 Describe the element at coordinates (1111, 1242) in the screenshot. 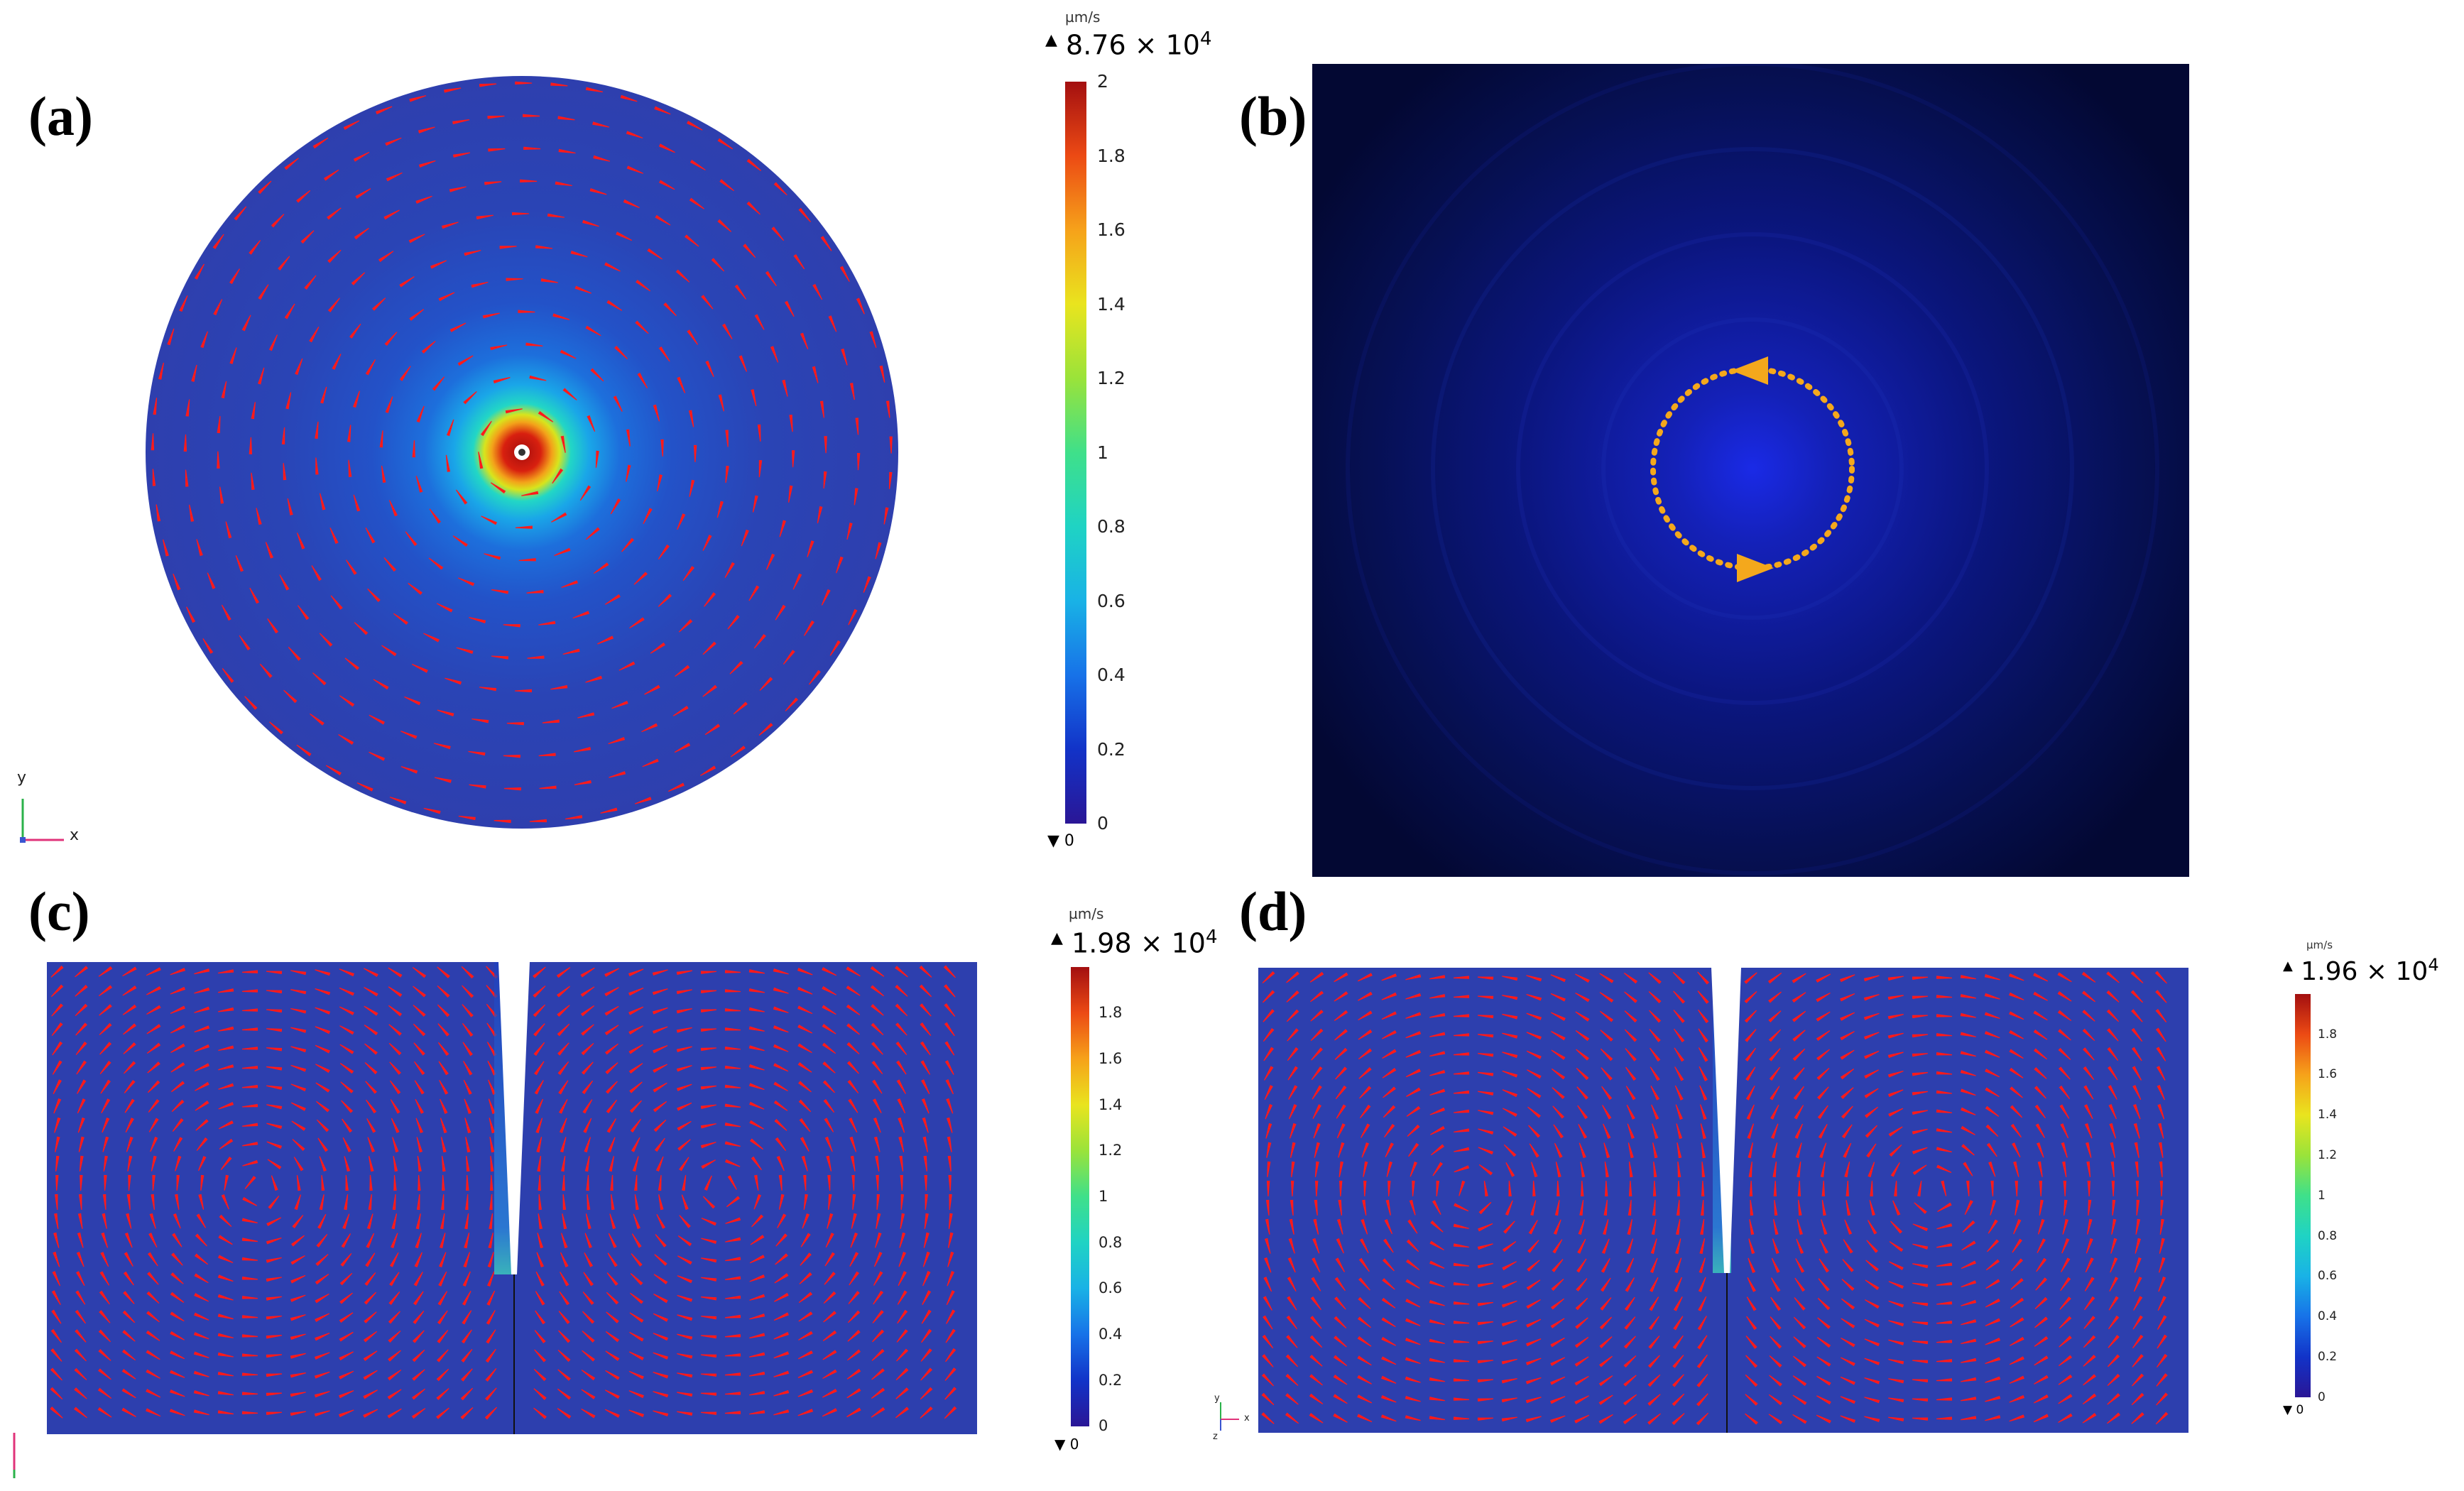

I see `colorbar-c-tick: 0.8` at that location.